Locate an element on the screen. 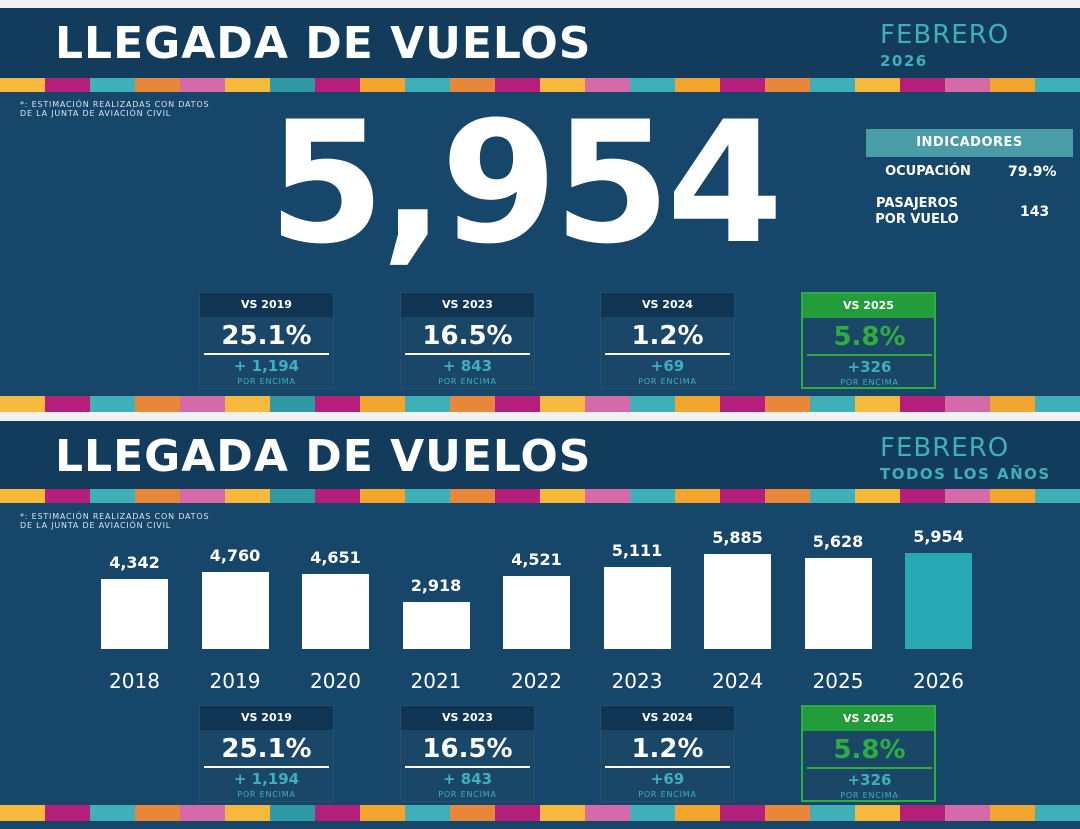 The width and height of the screenshot is (1080, 829). bar-2021 is located at coordinates (436, 625).